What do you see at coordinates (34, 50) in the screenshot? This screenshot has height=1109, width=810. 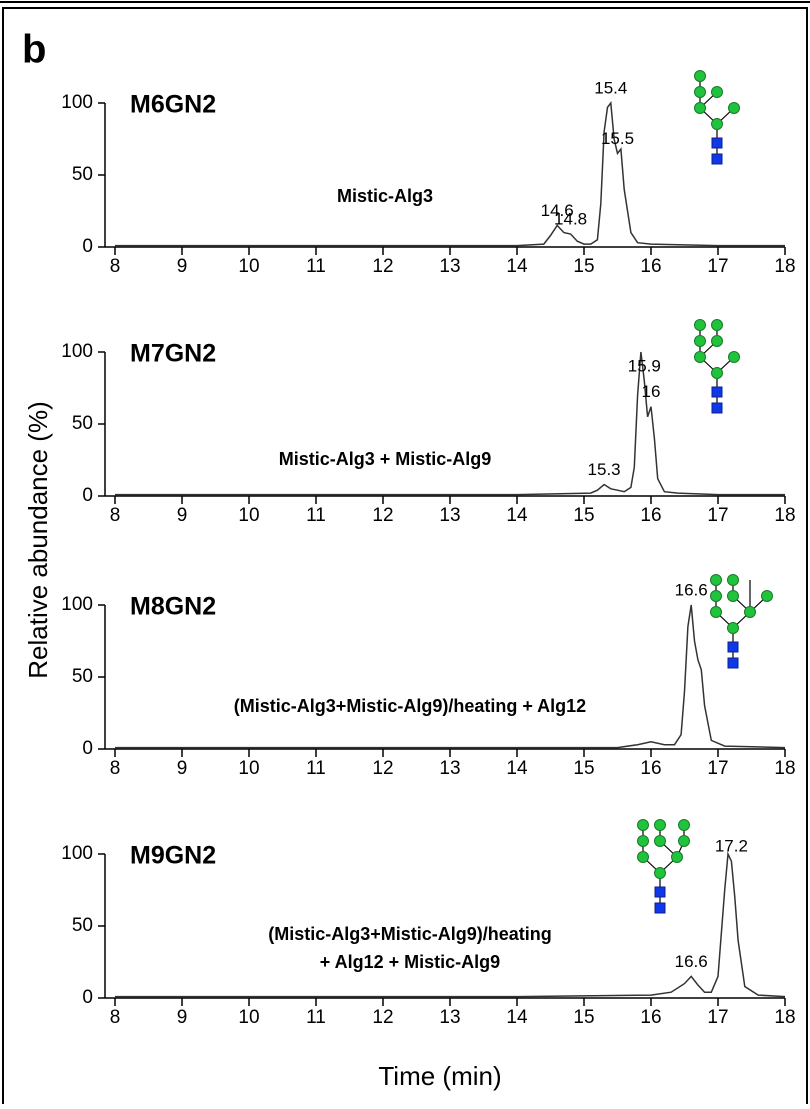 I see `panel-label: b` at bounding box center [34, 50].